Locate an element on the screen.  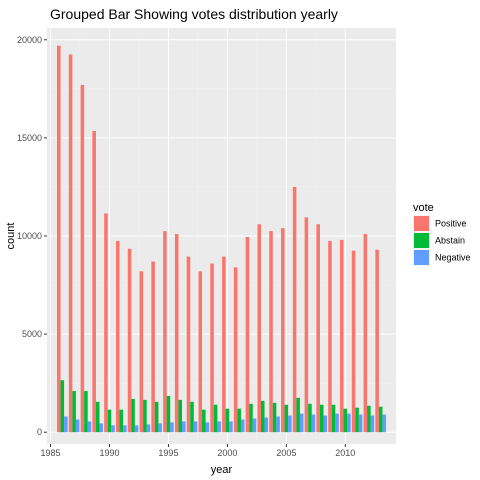
x-axis-title: year is located at coordinates (222, 470).